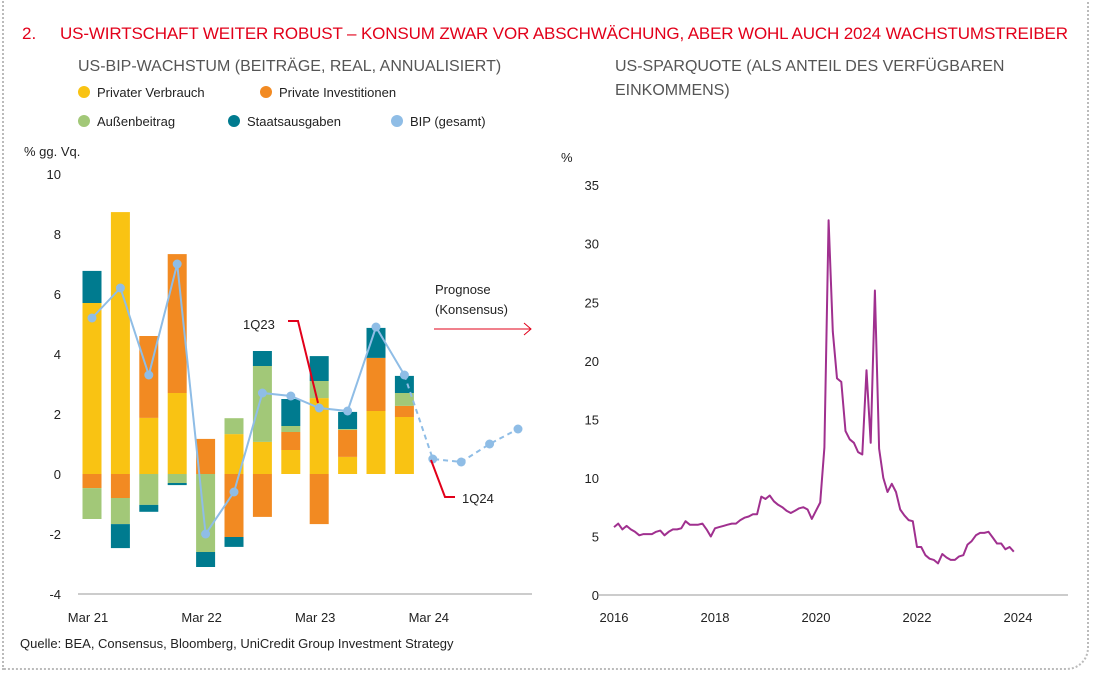 This screenshot has width=1093, height=673. I want to click on legend-label: Private Investitionen, so click(337, 92).